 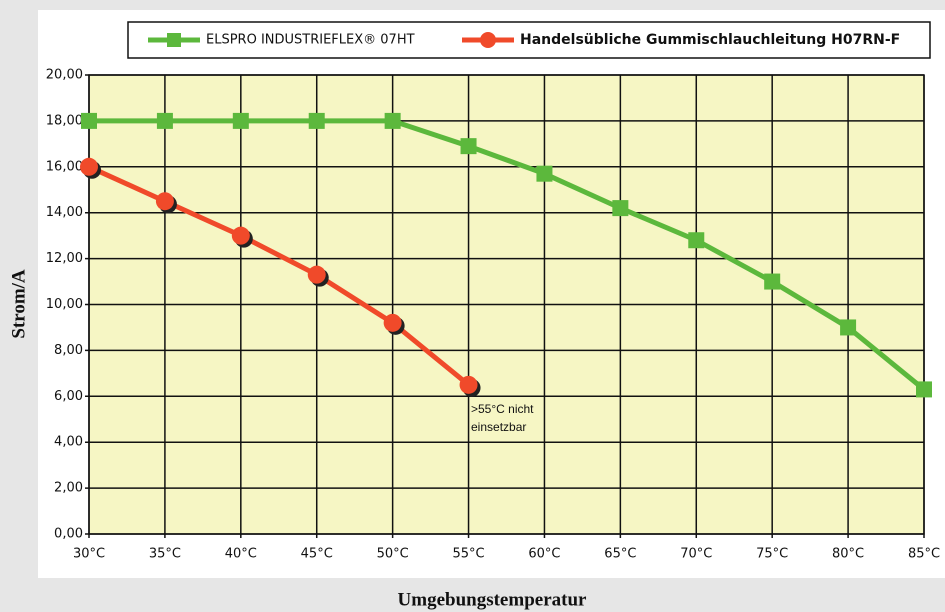 What do you see at coordinates (64, 120) in the screenshot?
I see `y-tick-label: 18,00` at bounding box center [64, 120].